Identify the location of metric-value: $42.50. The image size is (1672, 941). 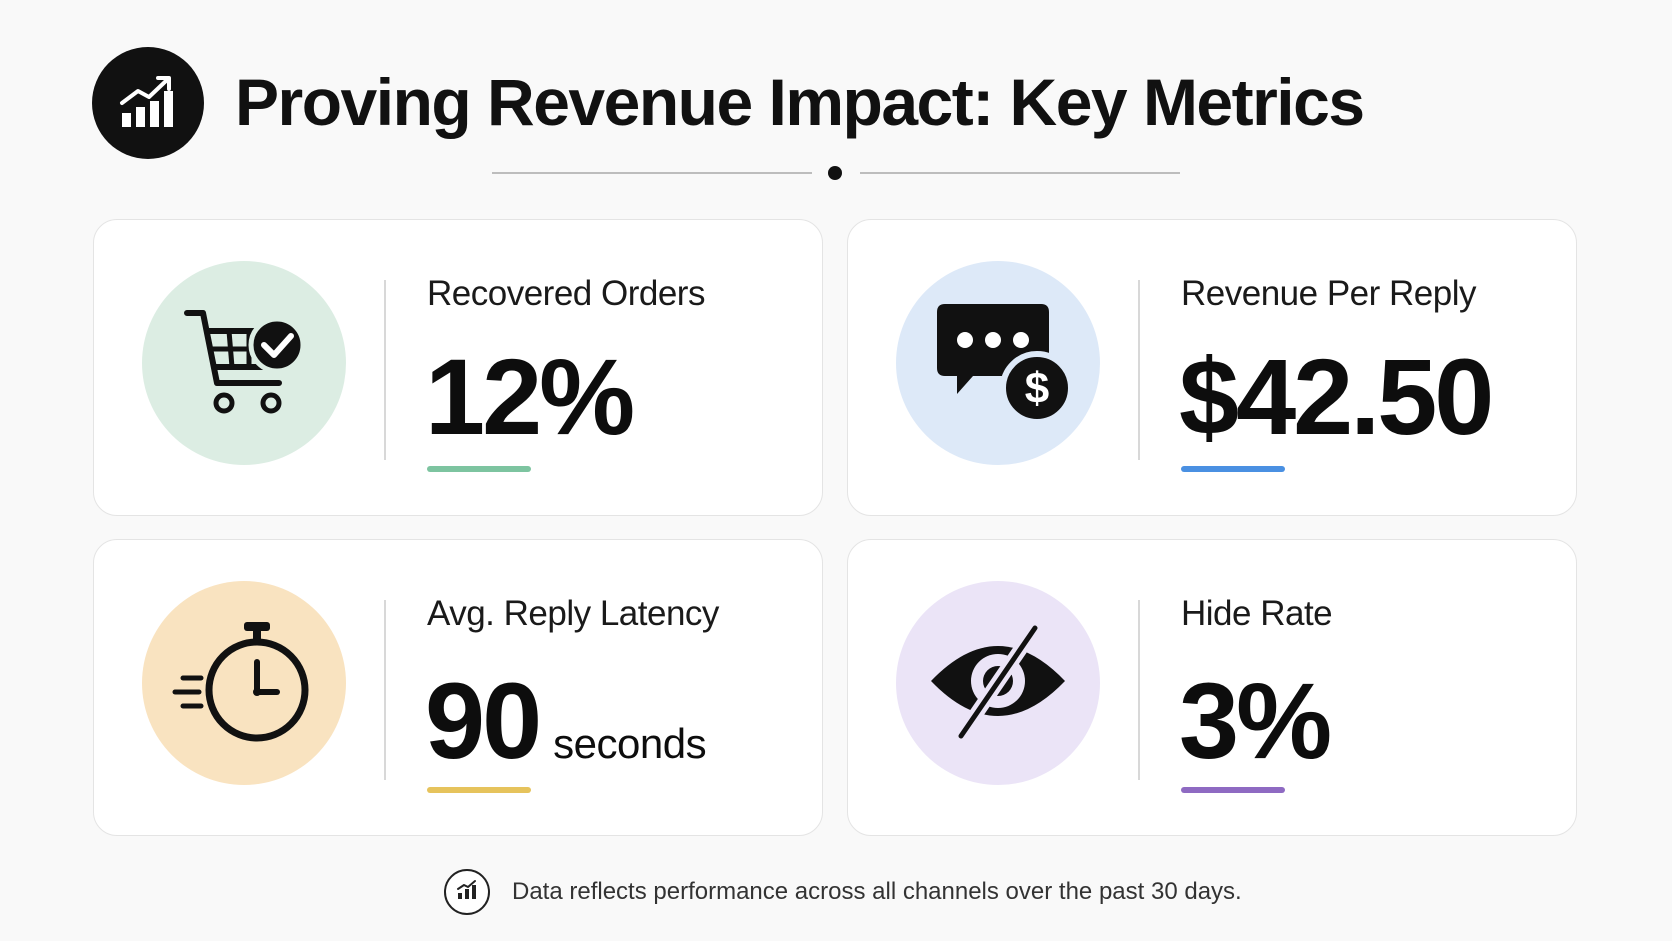
(1336, 396).